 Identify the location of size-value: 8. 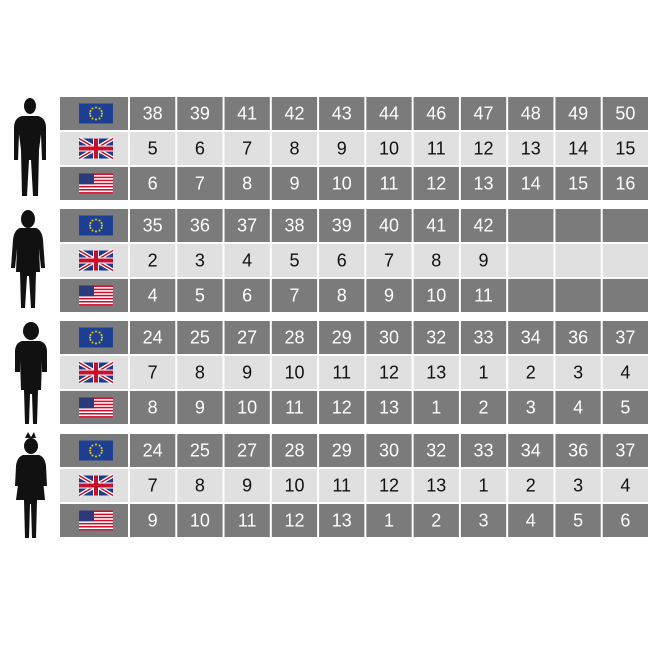
(247, 183).